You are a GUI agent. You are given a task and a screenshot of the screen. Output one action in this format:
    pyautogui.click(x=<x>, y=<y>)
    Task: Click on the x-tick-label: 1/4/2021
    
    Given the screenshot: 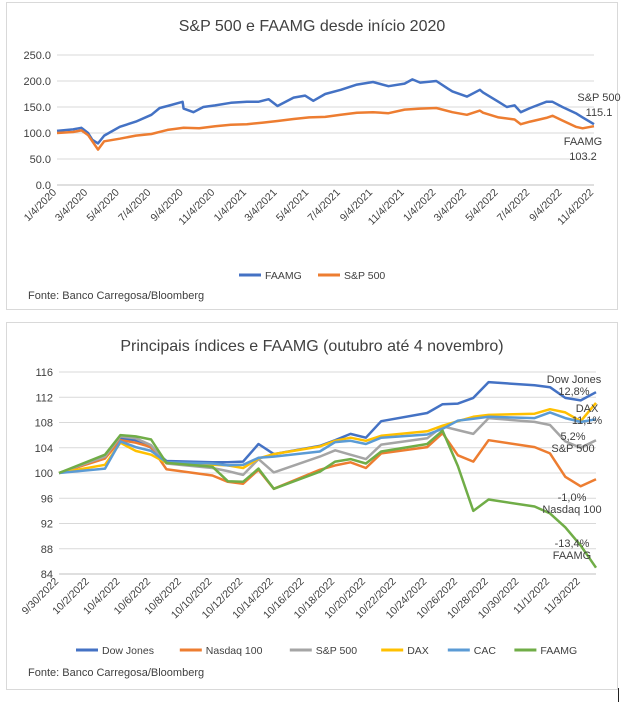 What is the action you would take?
    pyautogui.click(x=230, y=205)
    